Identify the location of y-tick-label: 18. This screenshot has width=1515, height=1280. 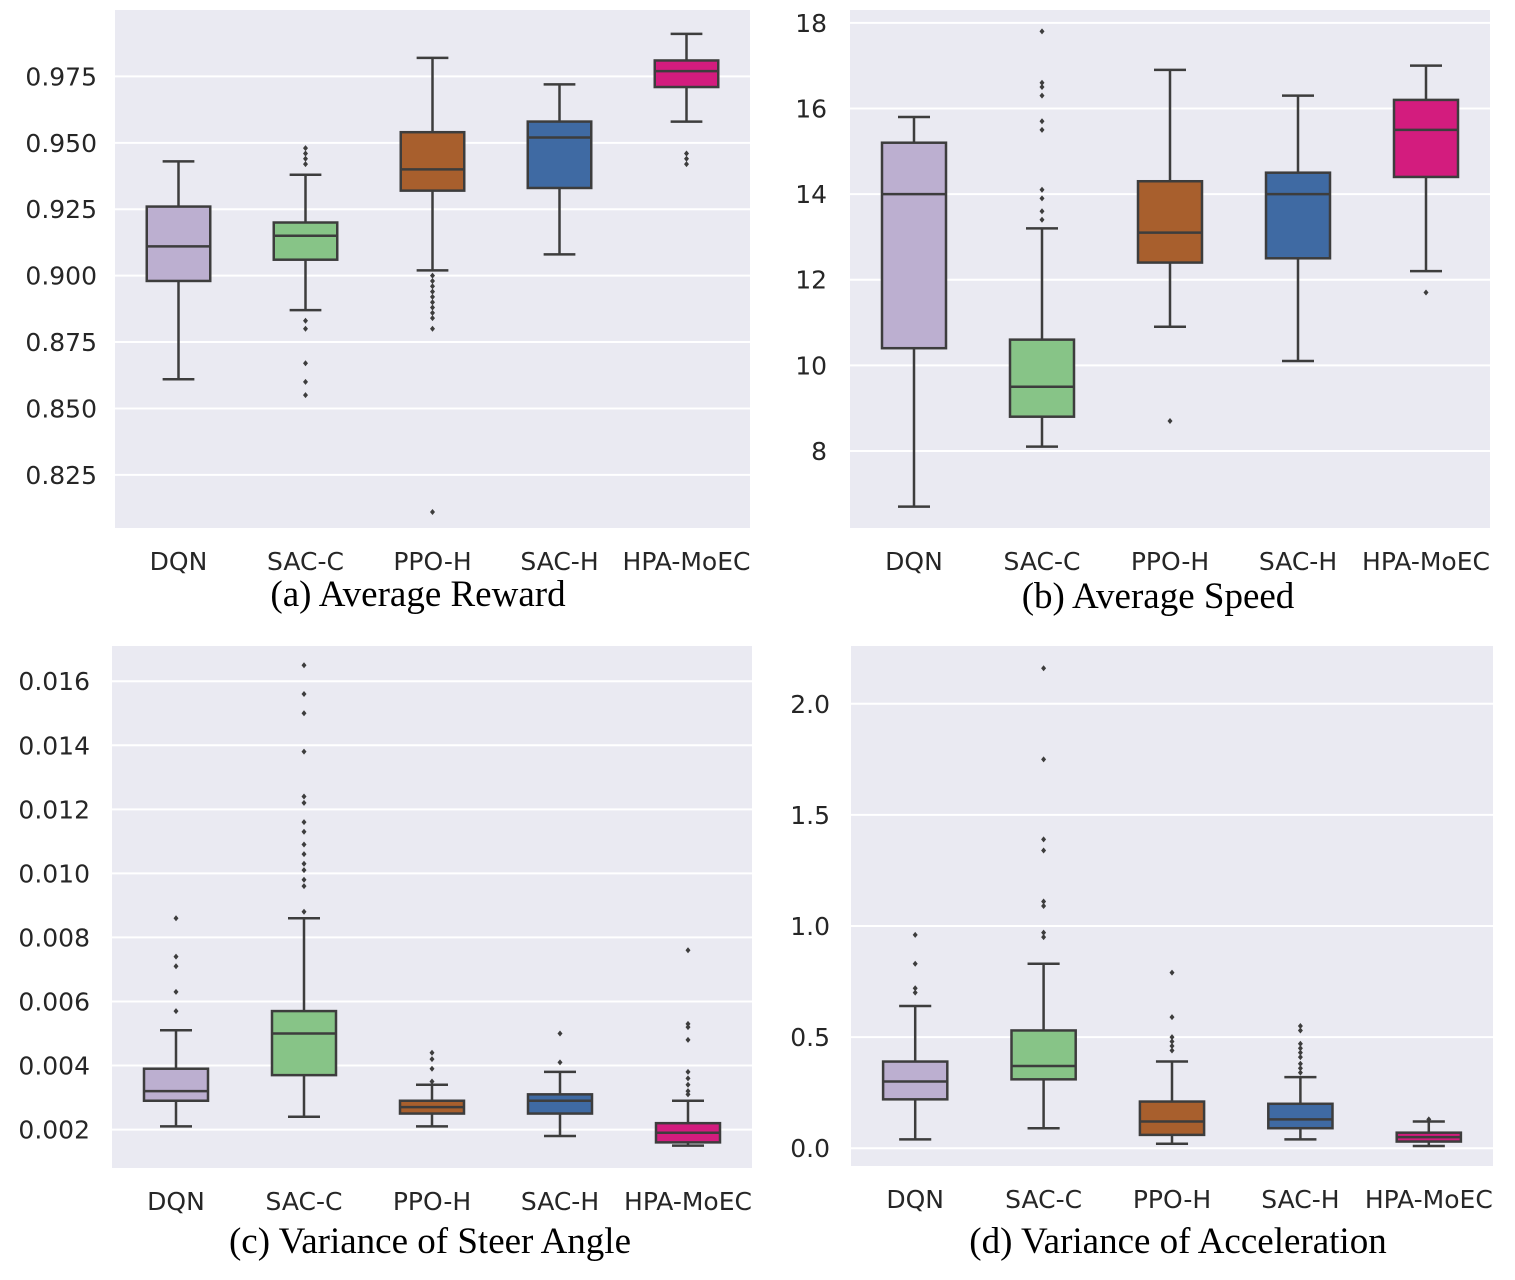
(811, 23).